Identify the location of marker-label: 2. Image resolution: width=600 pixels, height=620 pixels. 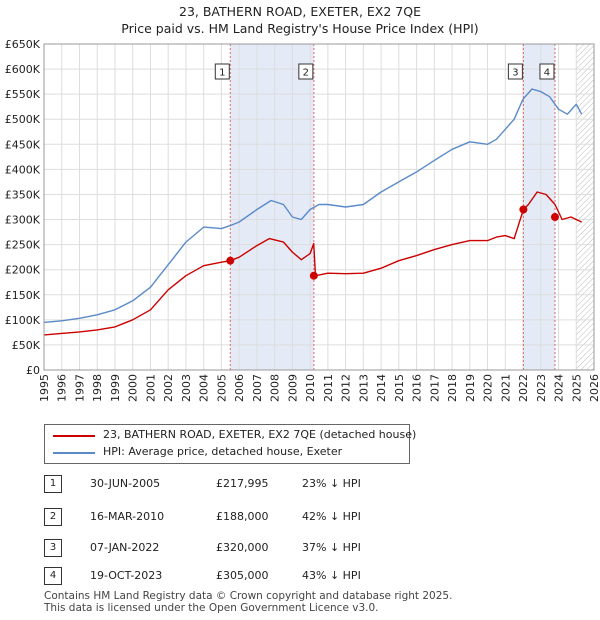
(306, 71).